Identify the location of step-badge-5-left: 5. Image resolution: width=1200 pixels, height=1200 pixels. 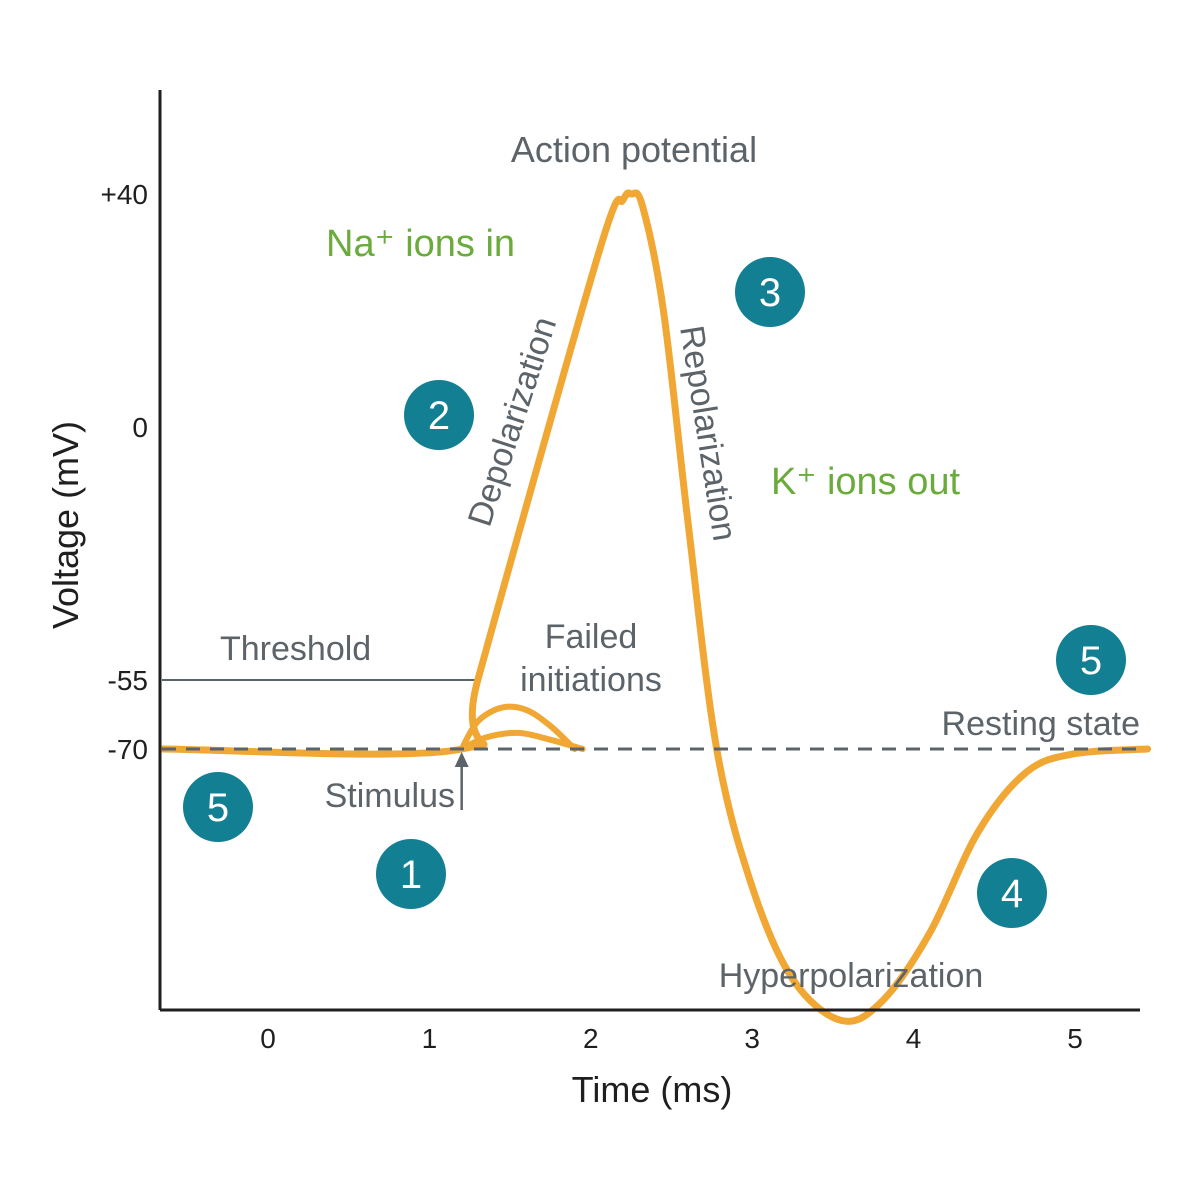
(218, 807).